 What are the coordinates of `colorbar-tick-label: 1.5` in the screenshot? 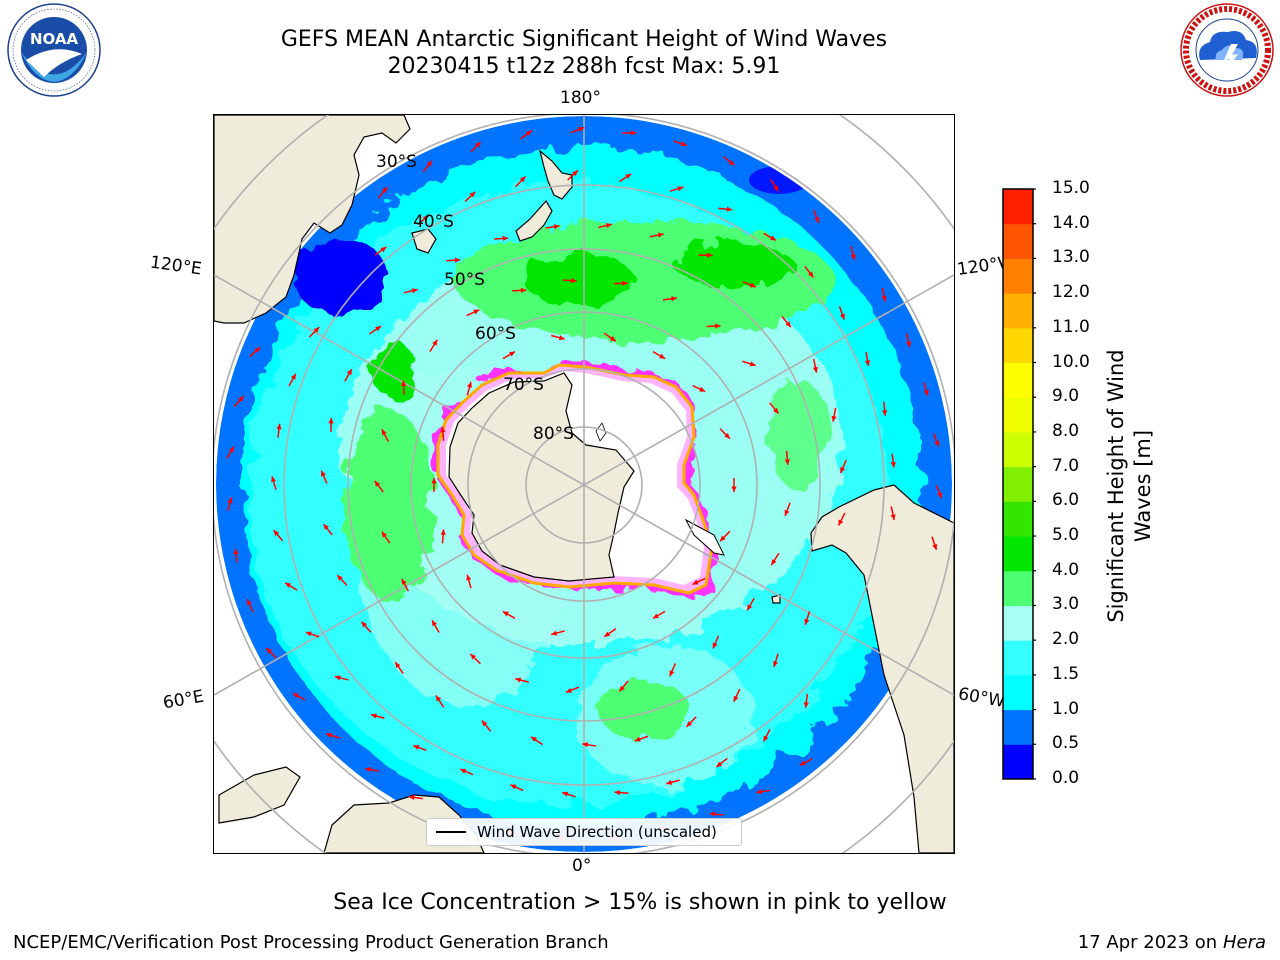 It's located at (1066, 673).